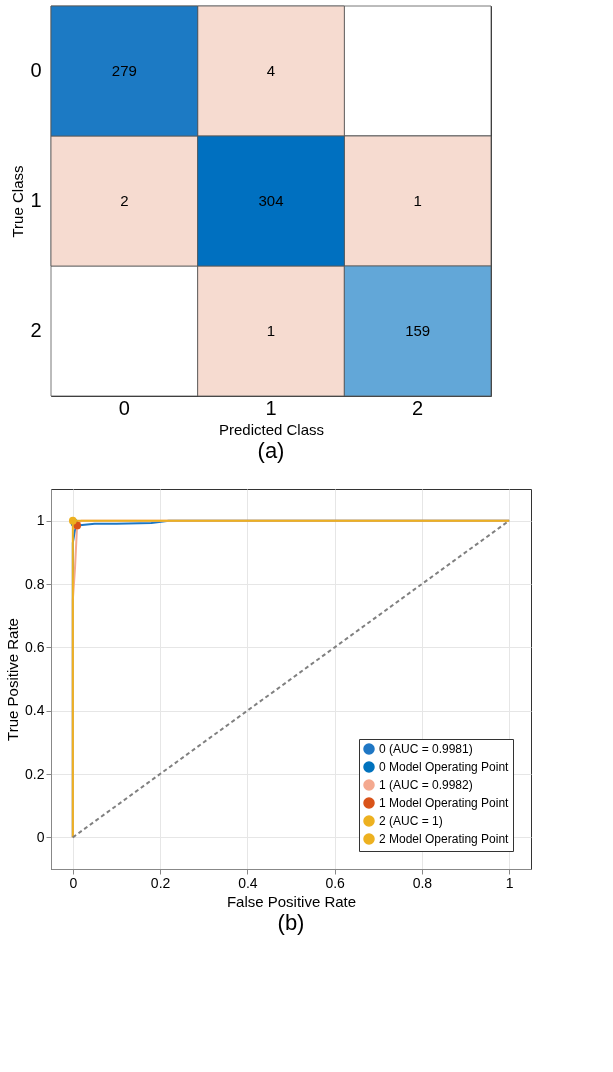 This screenshot has height=1072, width=613. Describe the element at coordinates (422, 882) in the screenshot. I see `x-tick-label: 0.8` at that location.